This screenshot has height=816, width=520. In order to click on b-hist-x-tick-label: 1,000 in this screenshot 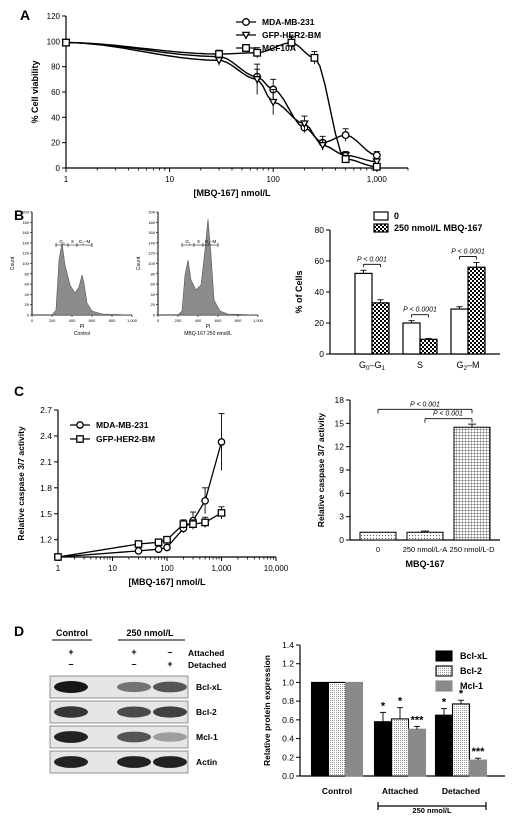, I will do `click(132, 320)`.